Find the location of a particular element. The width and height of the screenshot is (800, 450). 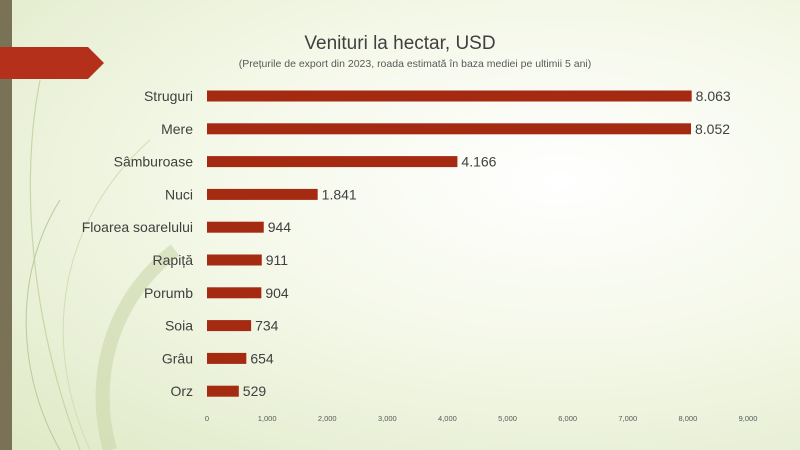

x-tick-label: 1,000 is located at coordinates (267, 418).